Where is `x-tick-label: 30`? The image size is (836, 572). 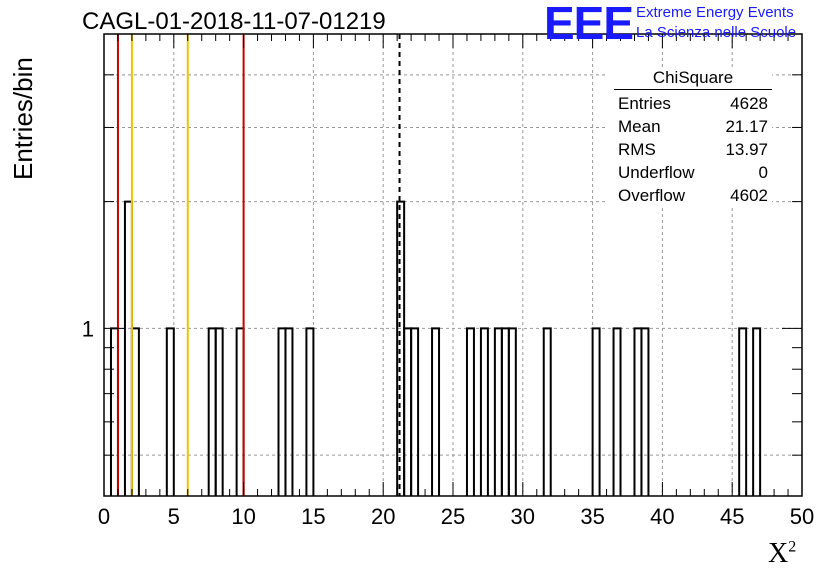
x-tick-label: 30 is located at coordinates (523, 516).